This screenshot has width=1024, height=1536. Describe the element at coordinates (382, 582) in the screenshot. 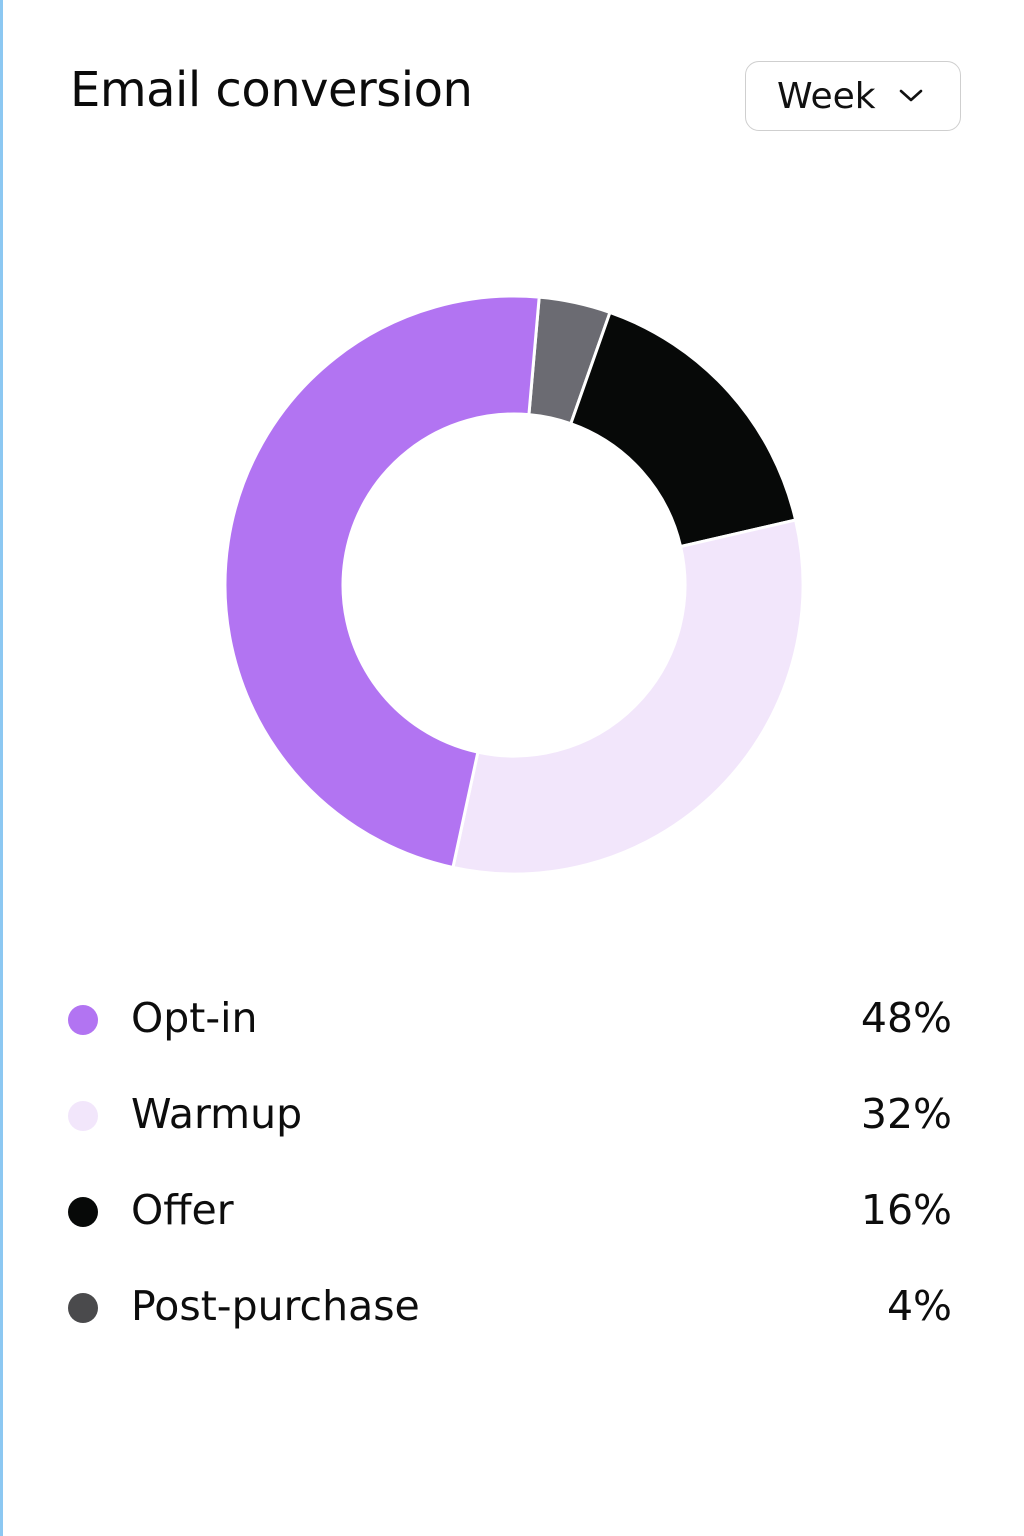

I see `donut-slice-opt-in` at that location.